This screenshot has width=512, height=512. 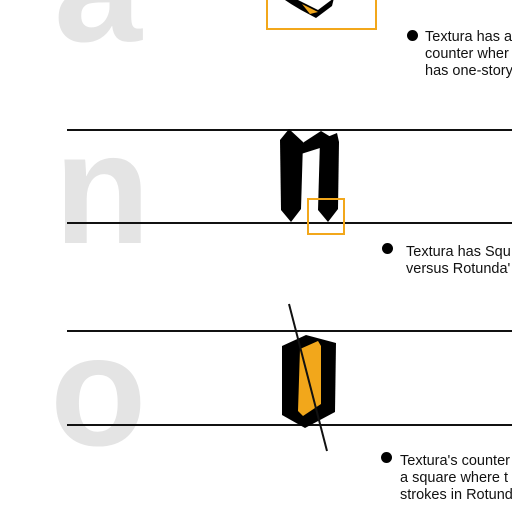 I want to click on highlight-box-a, so click(x=321, y=15).